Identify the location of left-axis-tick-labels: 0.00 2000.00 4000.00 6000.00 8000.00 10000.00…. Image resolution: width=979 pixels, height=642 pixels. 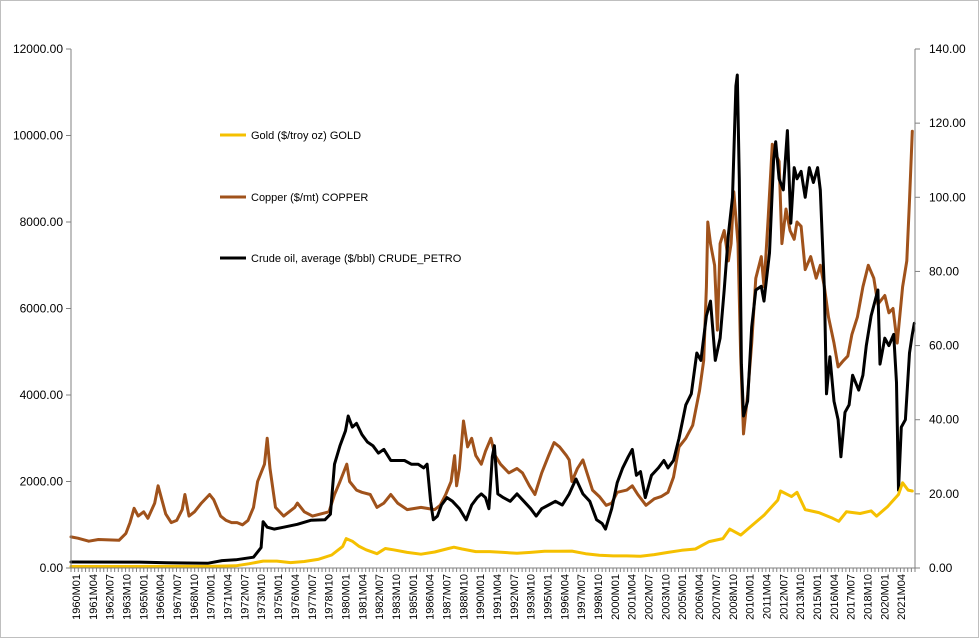
(38, 308).